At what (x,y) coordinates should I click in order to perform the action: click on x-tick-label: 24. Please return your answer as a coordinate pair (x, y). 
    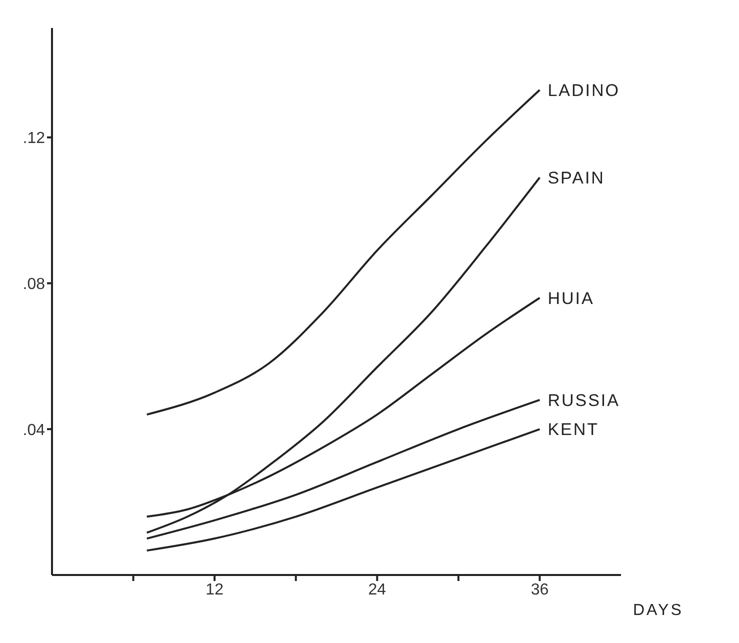
    Looking at the image, I should click on (377, 589).